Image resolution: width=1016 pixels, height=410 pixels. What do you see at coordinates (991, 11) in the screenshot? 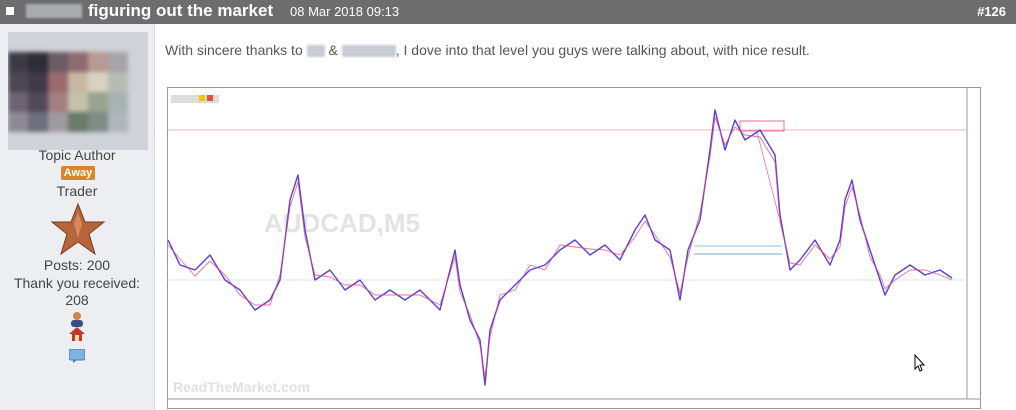
I see `post-number: #126` at bounding box center [991, 11].